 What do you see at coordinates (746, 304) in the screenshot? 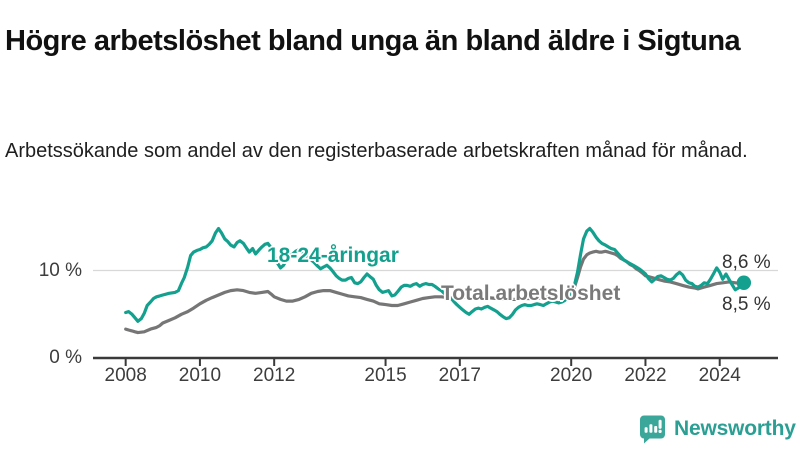
I see `end-value-label-total: 8,5 %` at bounding box center [746, 304].